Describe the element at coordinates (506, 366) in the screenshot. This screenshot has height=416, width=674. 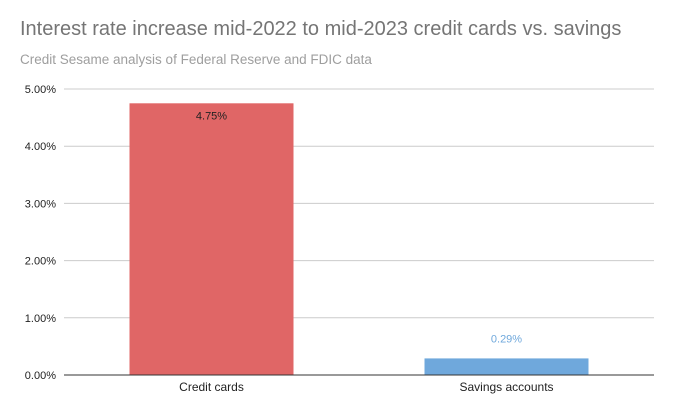
I see `bar` at that location.